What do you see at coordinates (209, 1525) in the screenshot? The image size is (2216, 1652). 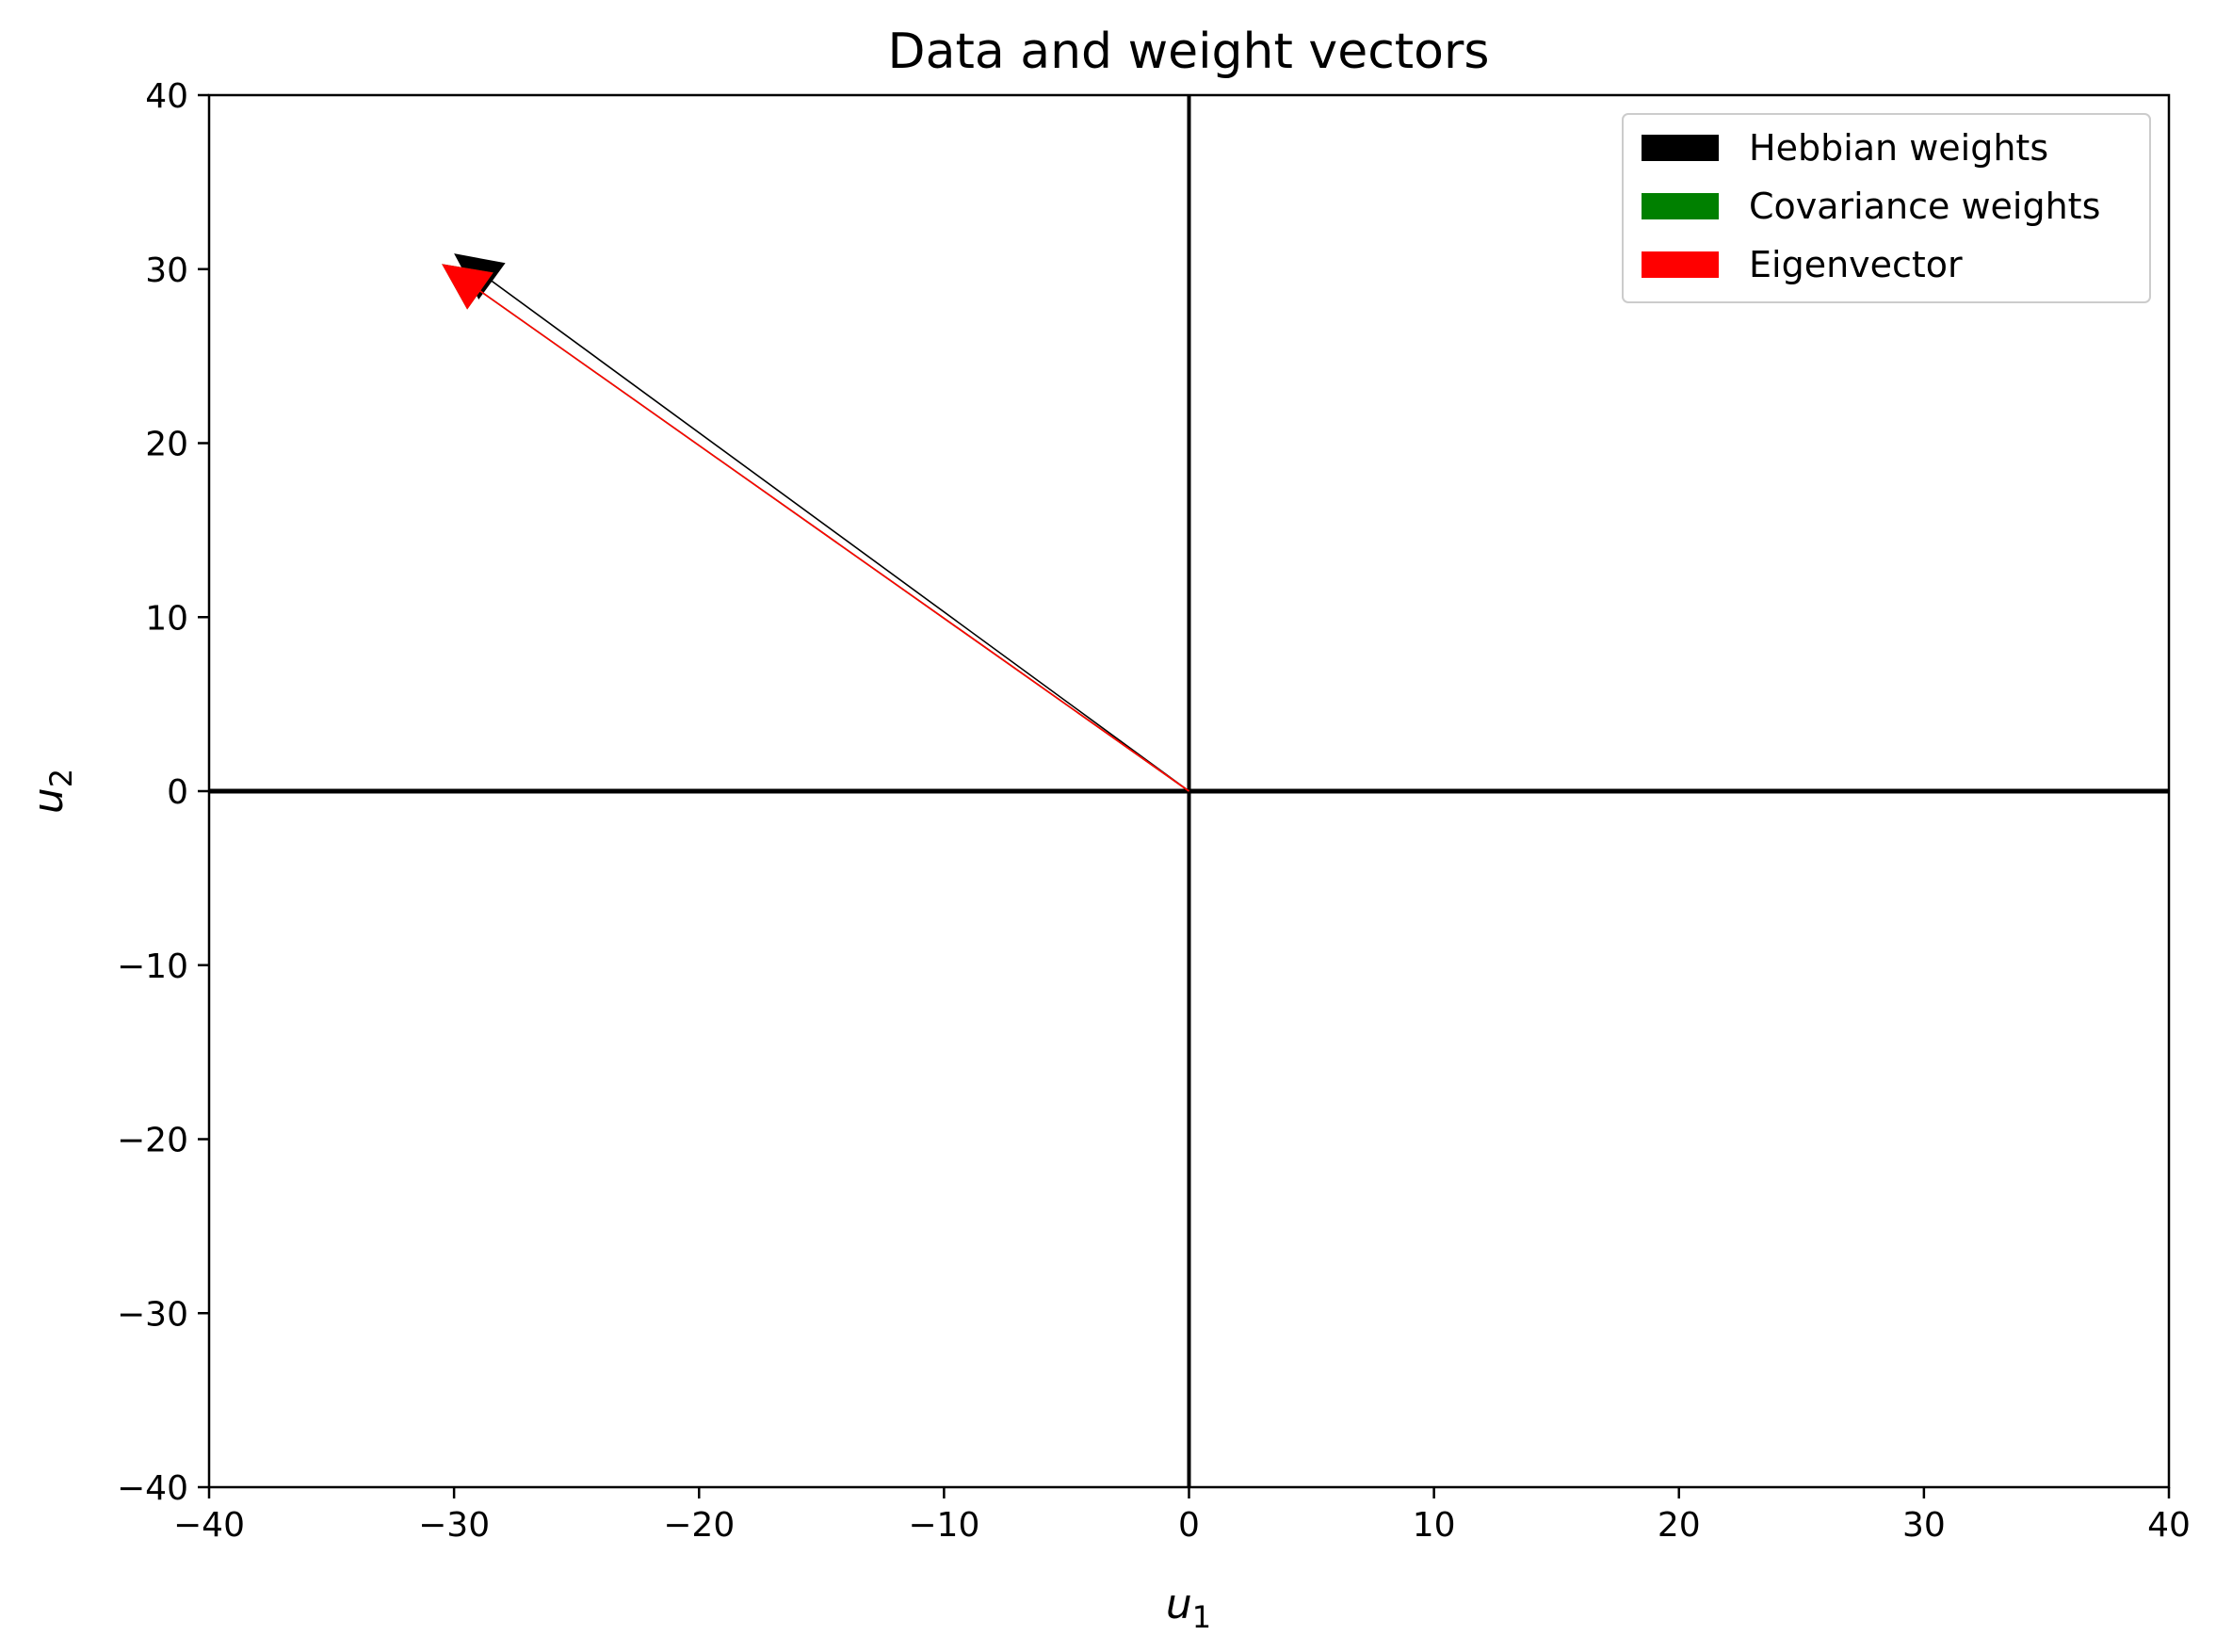 I see `x-tick-label: −40` at bounding box center [209, 1525].